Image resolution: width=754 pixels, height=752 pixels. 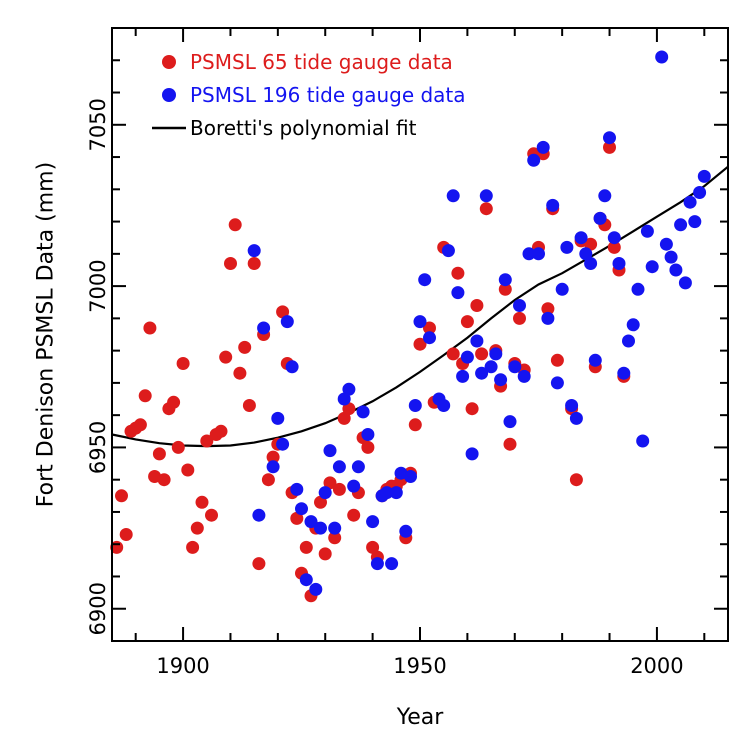 I want to click on x-tick-label: 2000, so click(x=656, y=666).